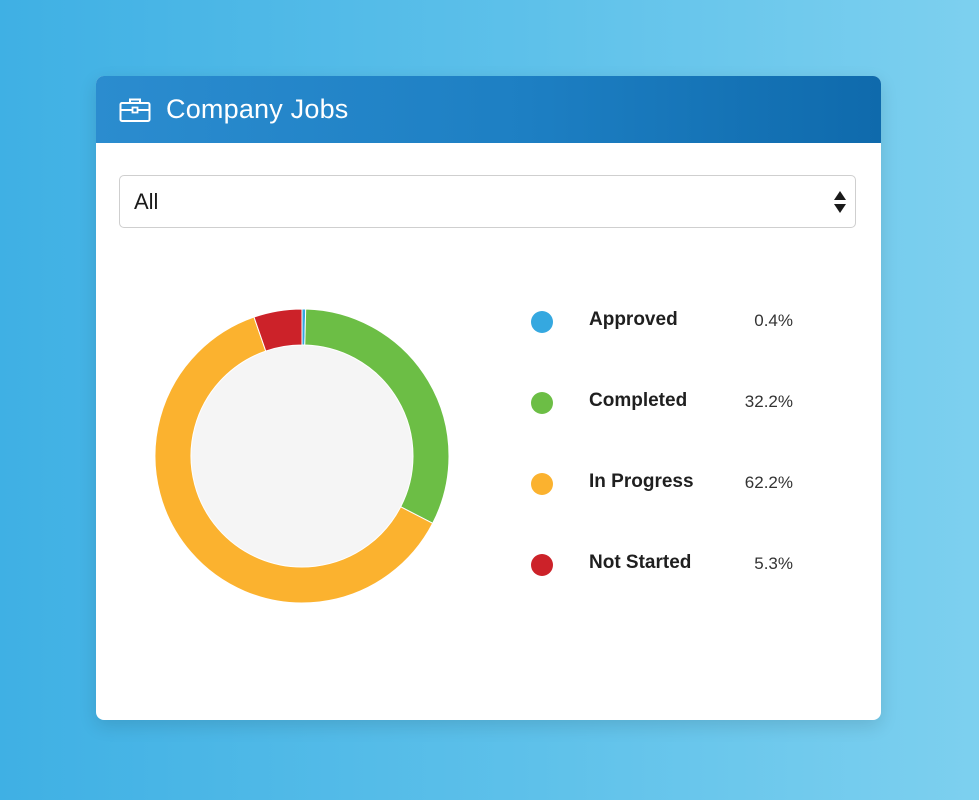  Describe the element at coordinates (257, 109) in the screenshot. I see `panel-title: Company Jobs` at that location.